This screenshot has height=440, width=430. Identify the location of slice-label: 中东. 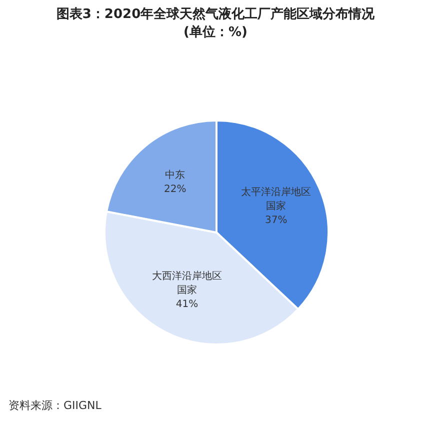
(175, 174).